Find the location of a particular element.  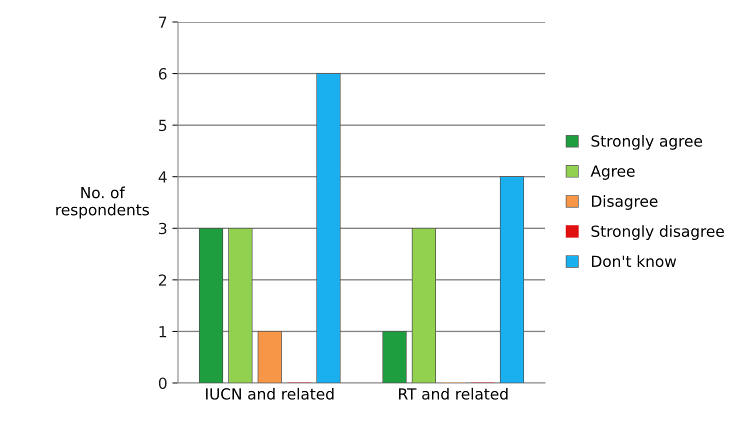

y-tick-label: 3 is located at coordinates (162, 228).